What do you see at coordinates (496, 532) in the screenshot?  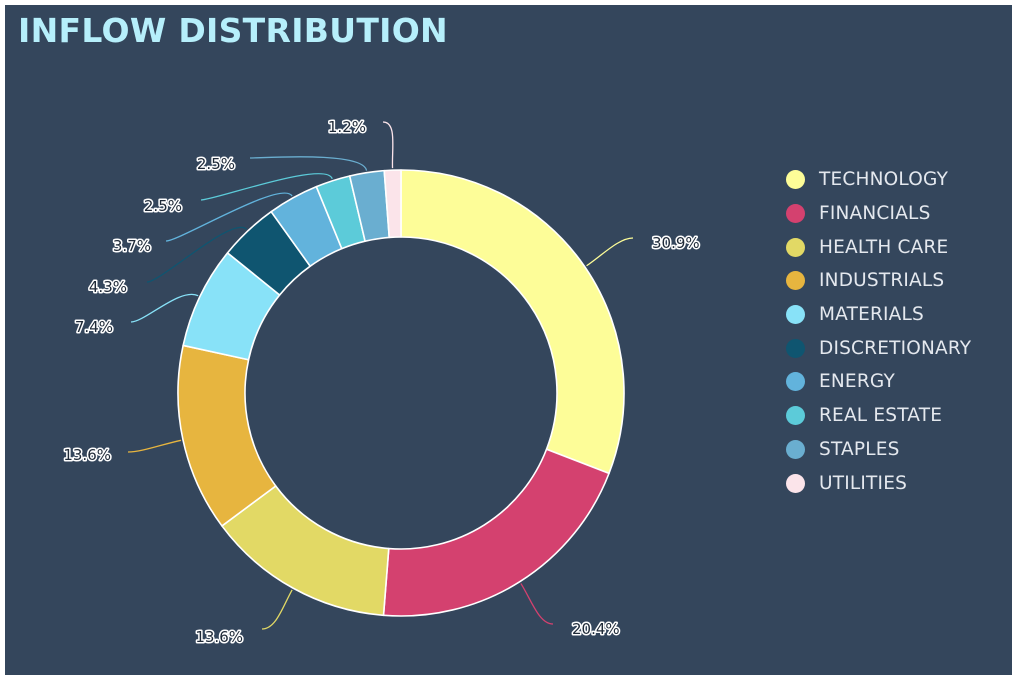 I see `slice-financials` at bounding box center [496, 532].